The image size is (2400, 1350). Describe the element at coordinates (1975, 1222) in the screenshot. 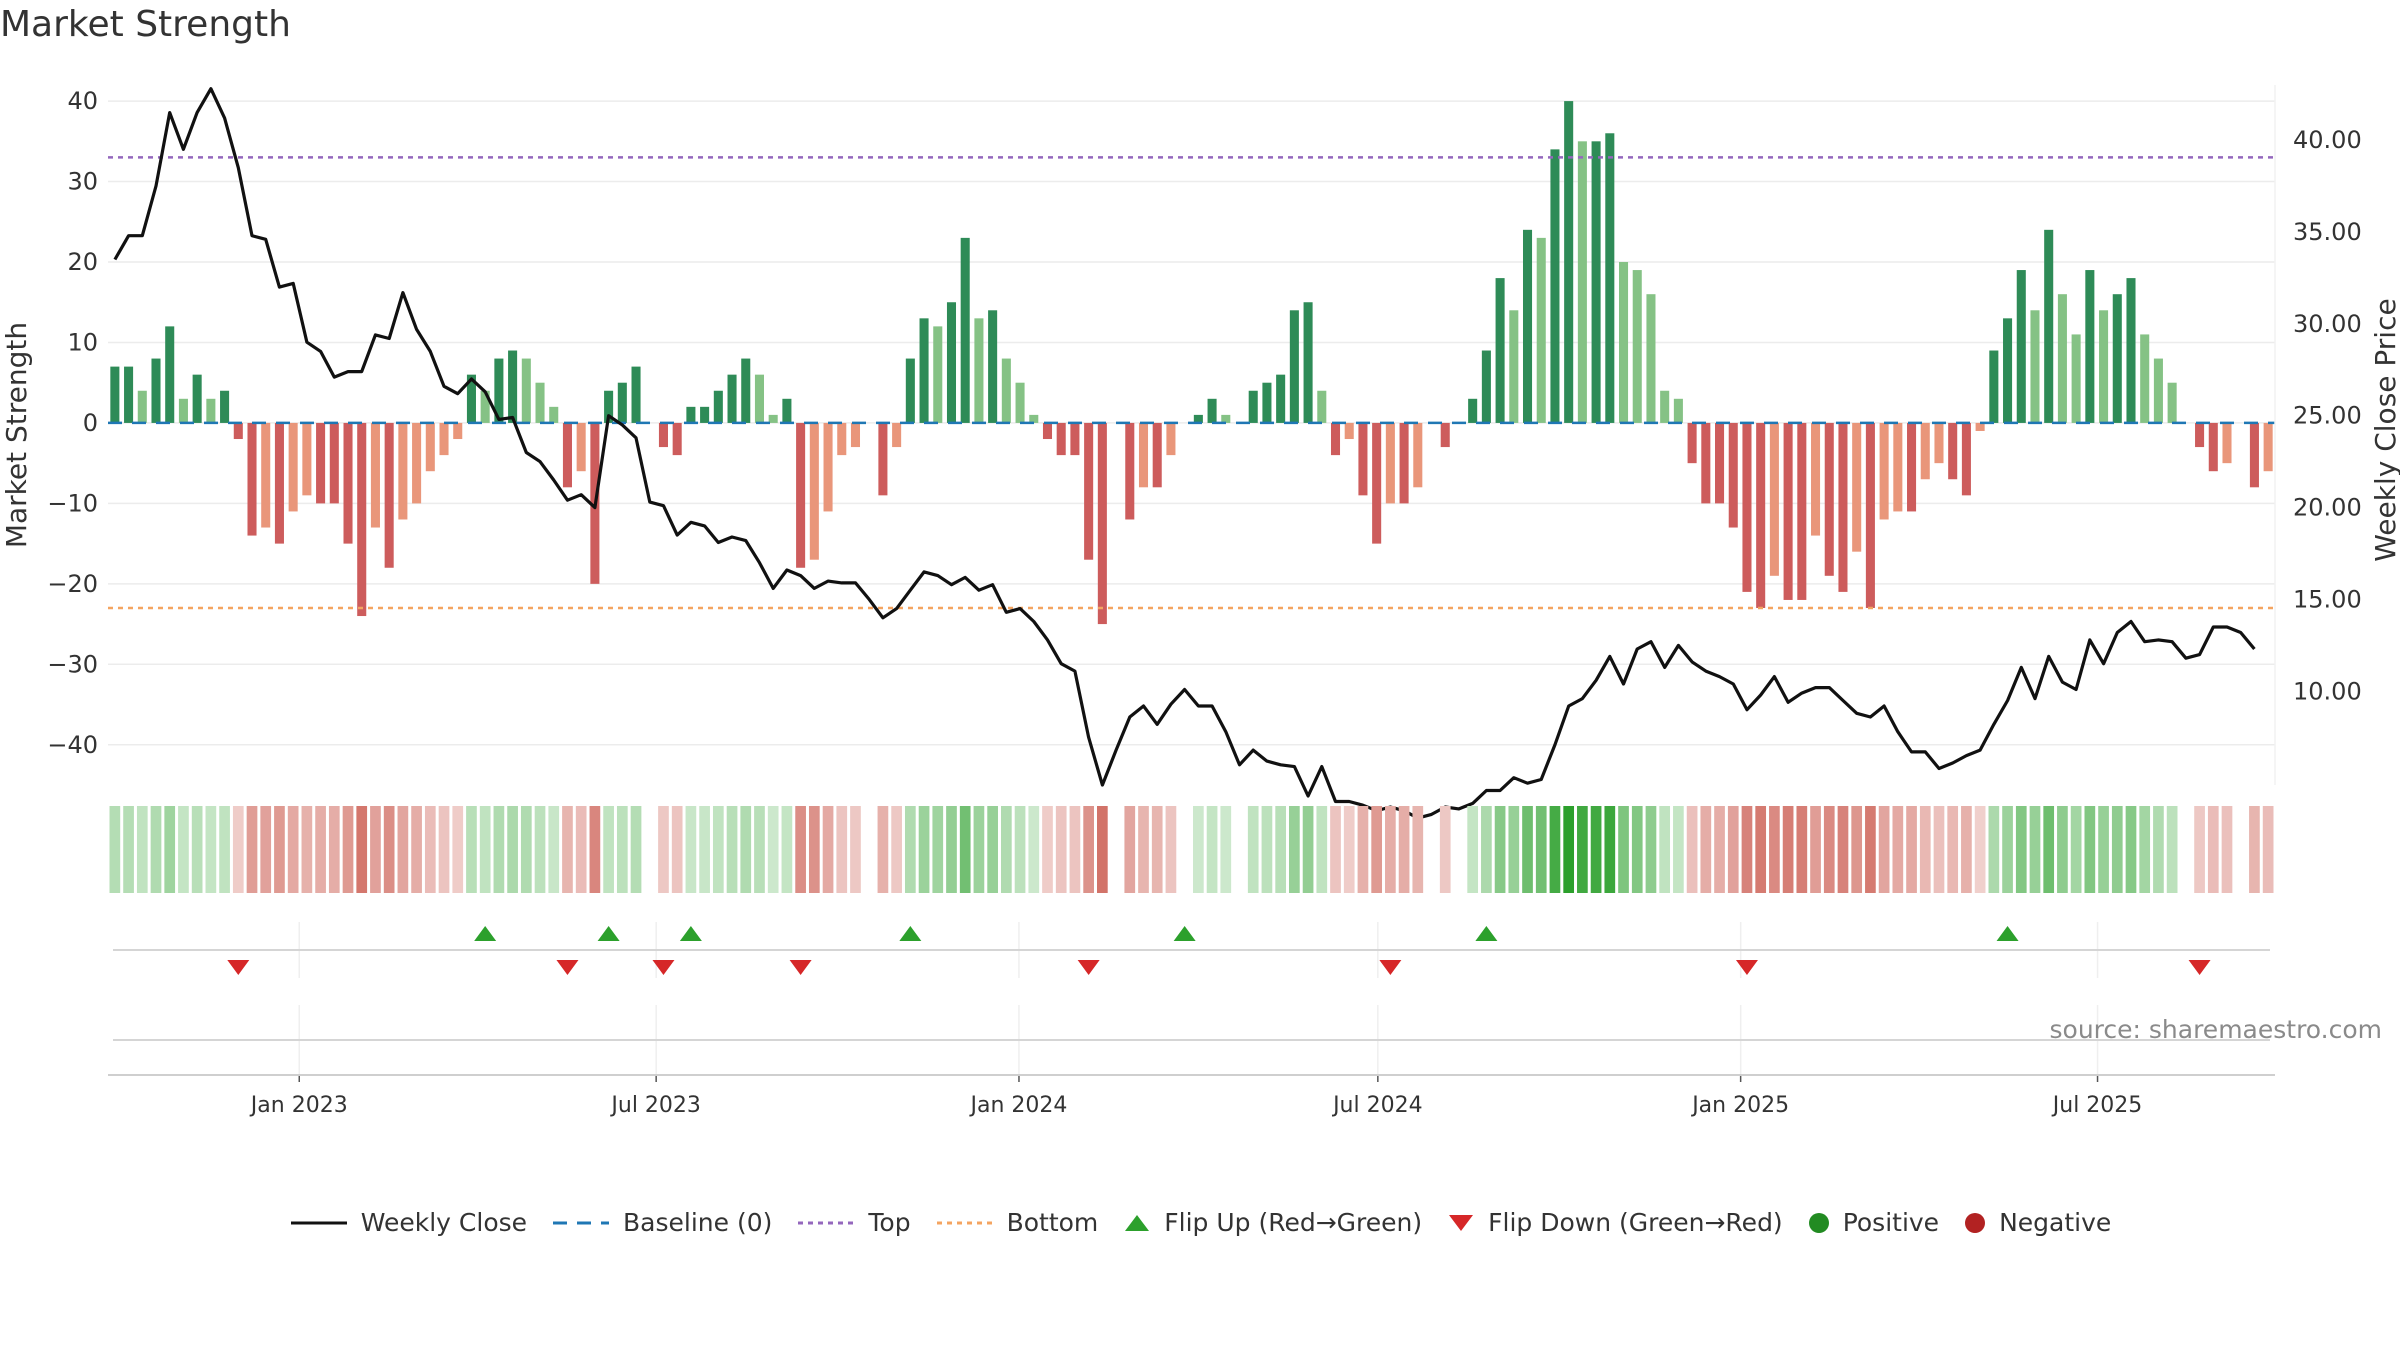

I see `legend-negative-swatch-icon` at that location.